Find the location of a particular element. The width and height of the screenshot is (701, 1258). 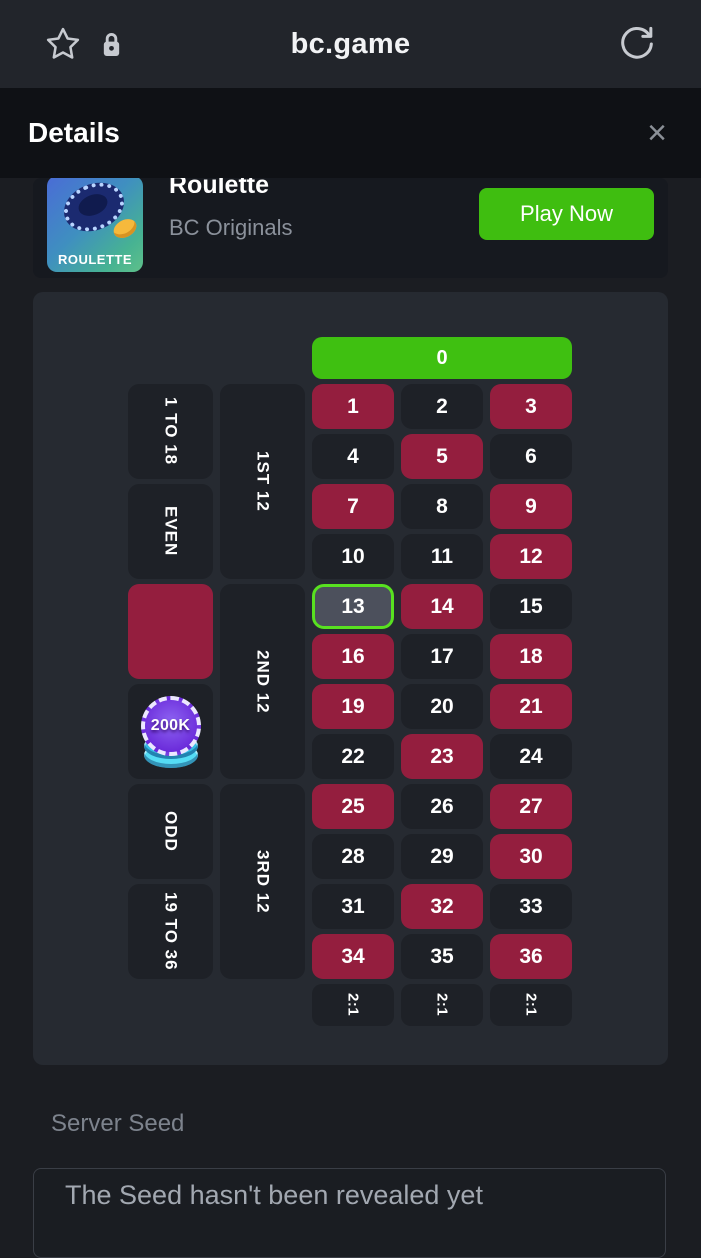

bet-column-1: 2:1 is located at coordinates (353, 1005).